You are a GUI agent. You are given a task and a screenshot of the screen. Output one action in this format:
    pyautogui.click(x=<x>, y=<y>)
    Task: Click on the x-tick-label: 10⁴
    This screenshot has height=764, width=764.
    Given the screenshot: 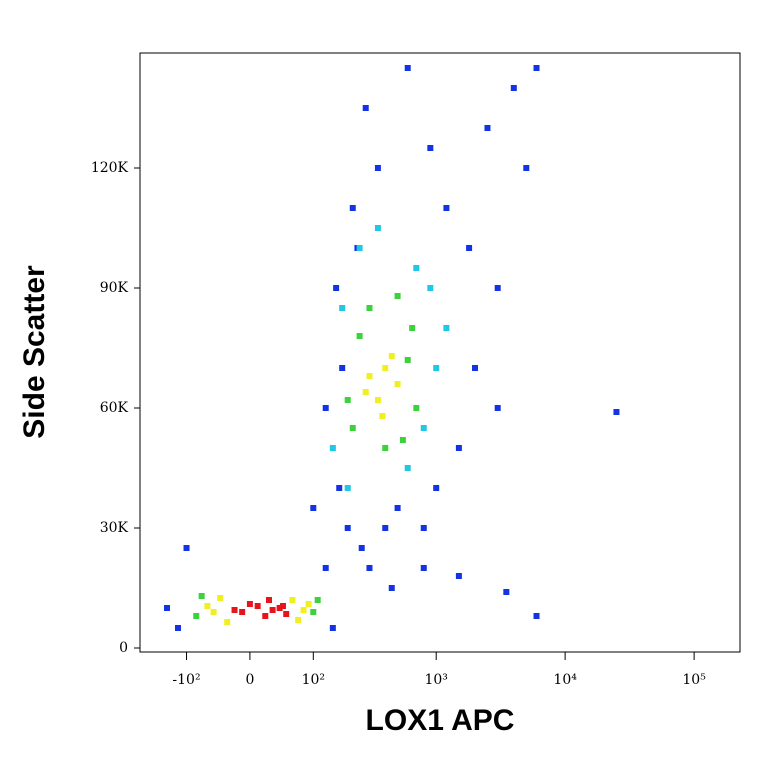 What is the action you would take?
    pyautogui.click(x=565, y=680)
    